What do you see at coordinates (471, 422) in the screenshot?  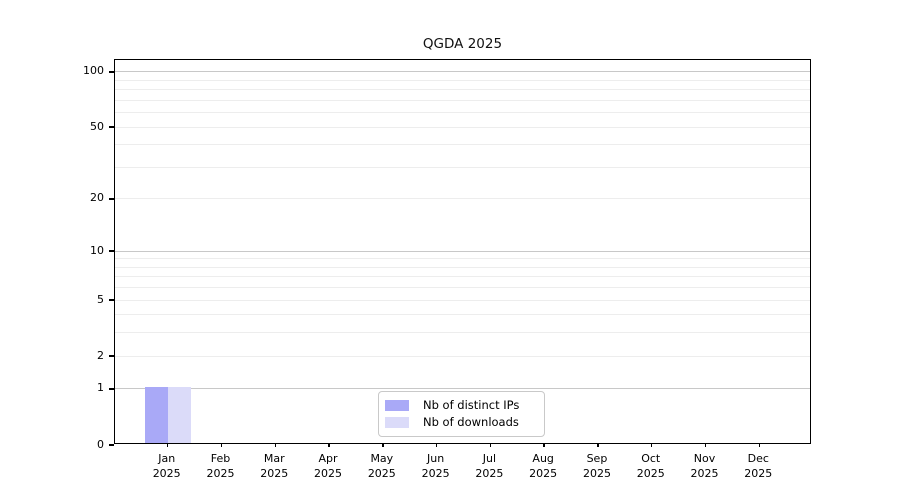 I see `legend-label-downloads: Nb of downloads` at bounding box center [471, 422].